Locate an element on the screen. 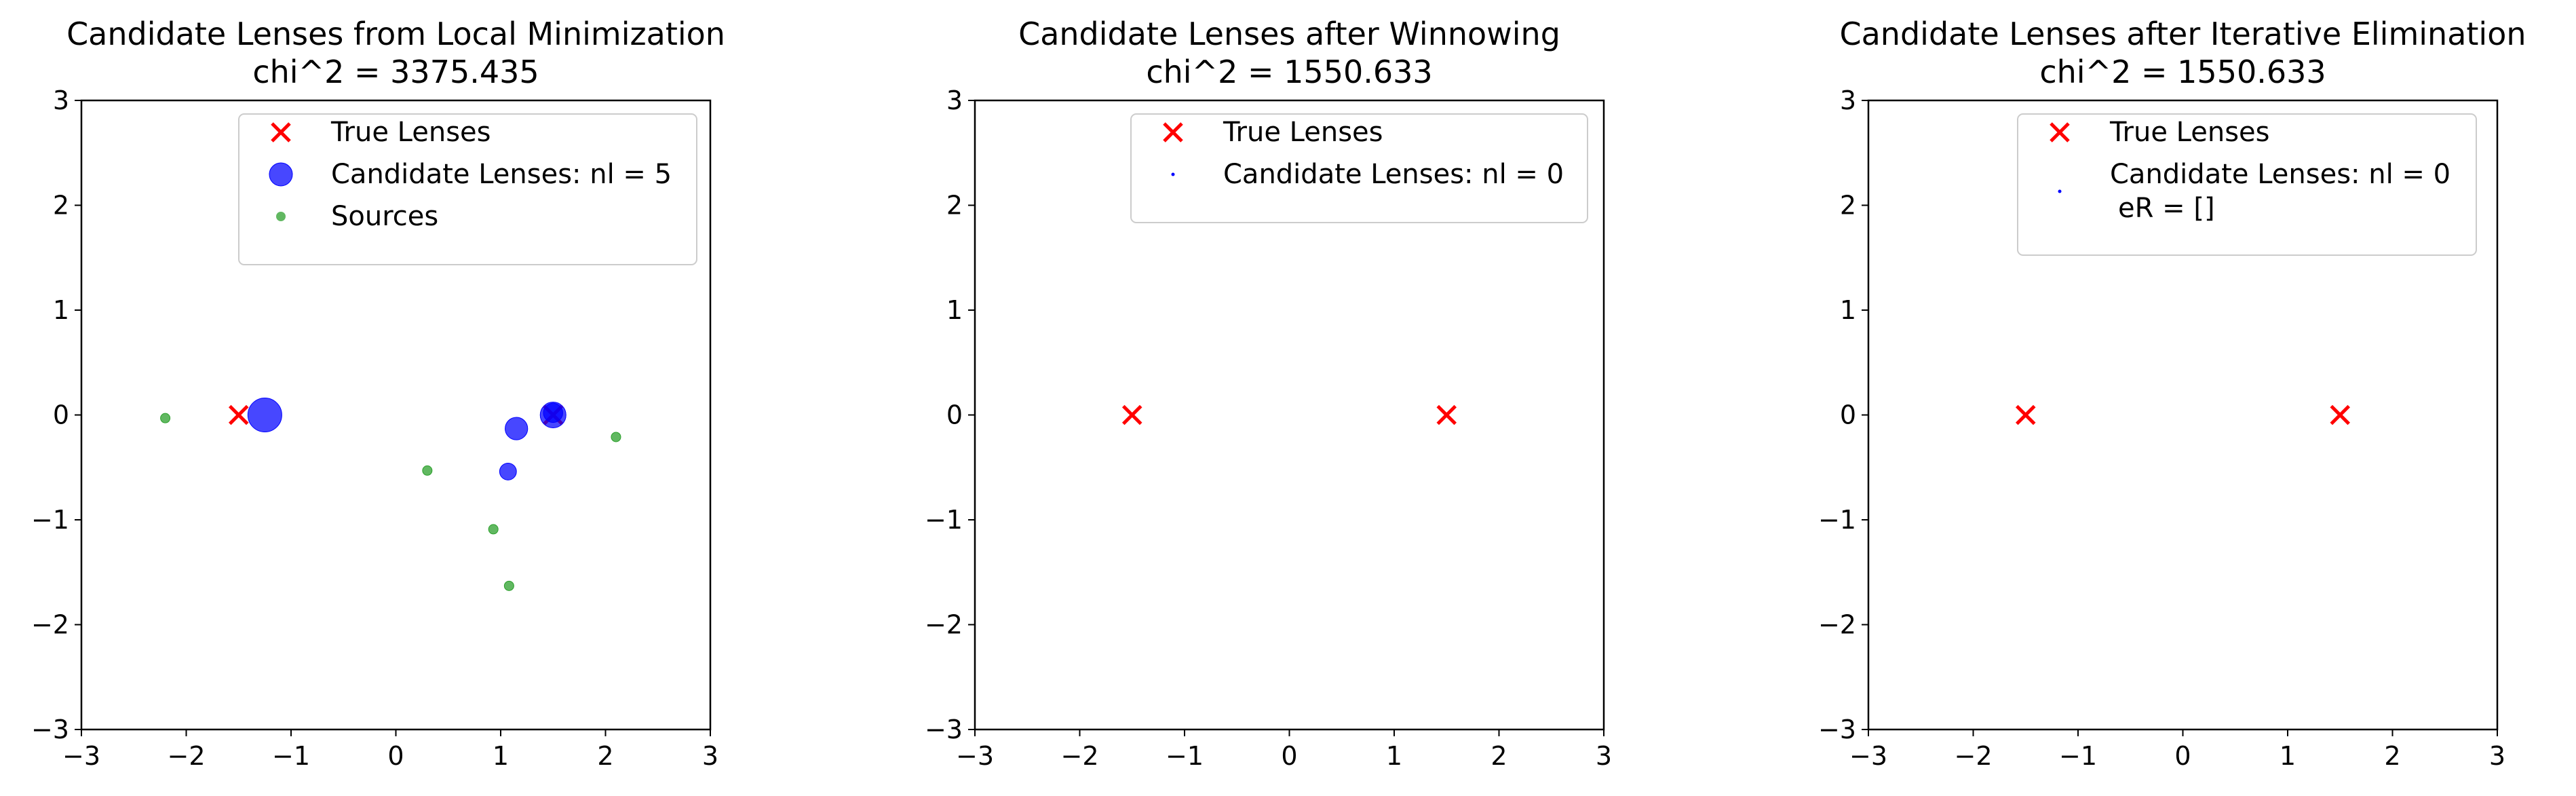  legend-label: Candidate Lenses: nl = 5 is located at coordinates (502, 174).